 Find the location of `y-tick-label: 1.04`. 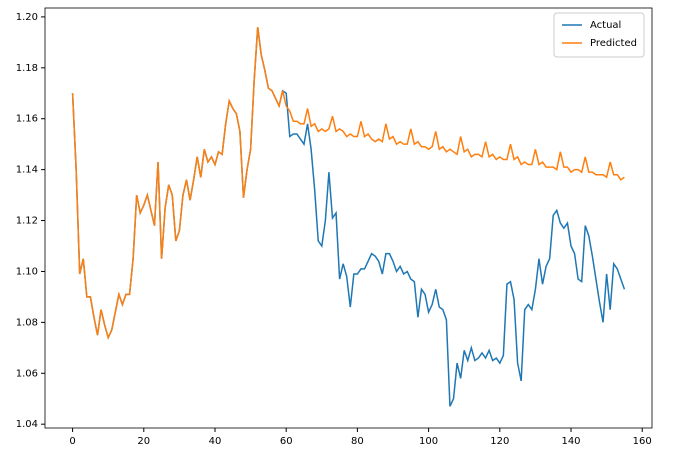

y-tick-label: 1.04 is located at coordinates (27, 424).